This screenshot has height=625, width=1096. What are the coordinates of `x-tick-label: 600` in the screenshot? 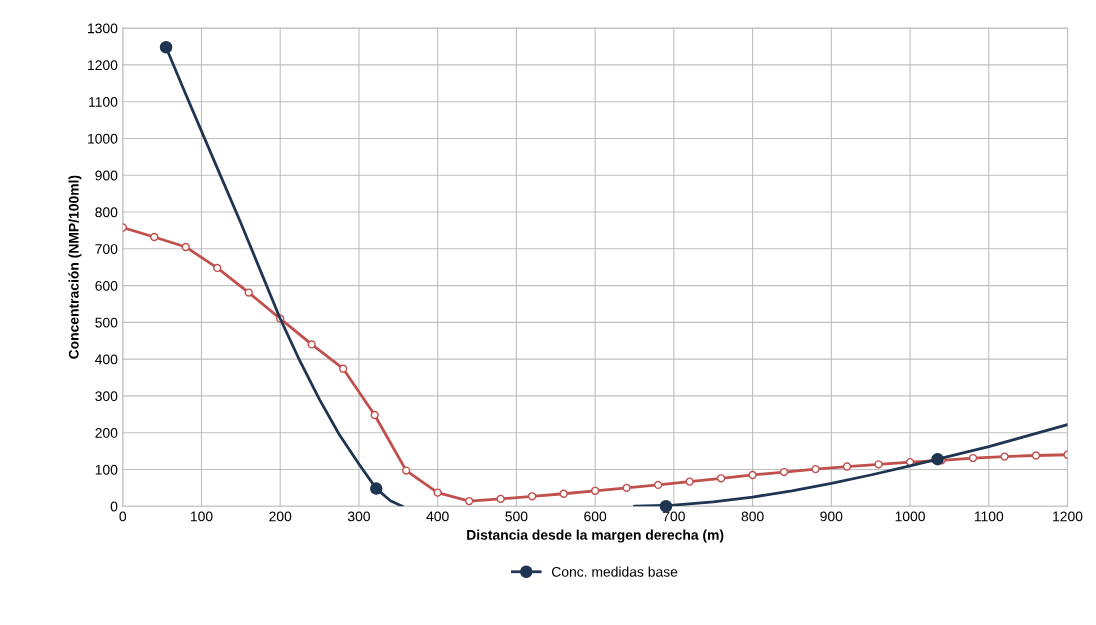 It's located at (595, 516).